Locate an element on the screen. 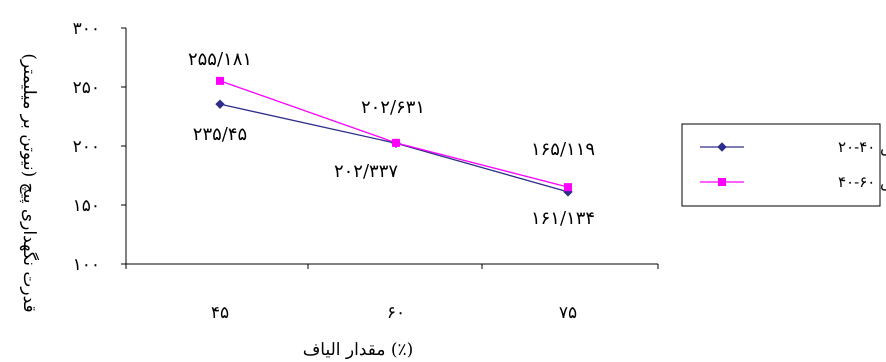 The height and width of the screenshot is (362, 886). data-label: ۲۳۵/۴۵ is located at coordinates (220, 134).